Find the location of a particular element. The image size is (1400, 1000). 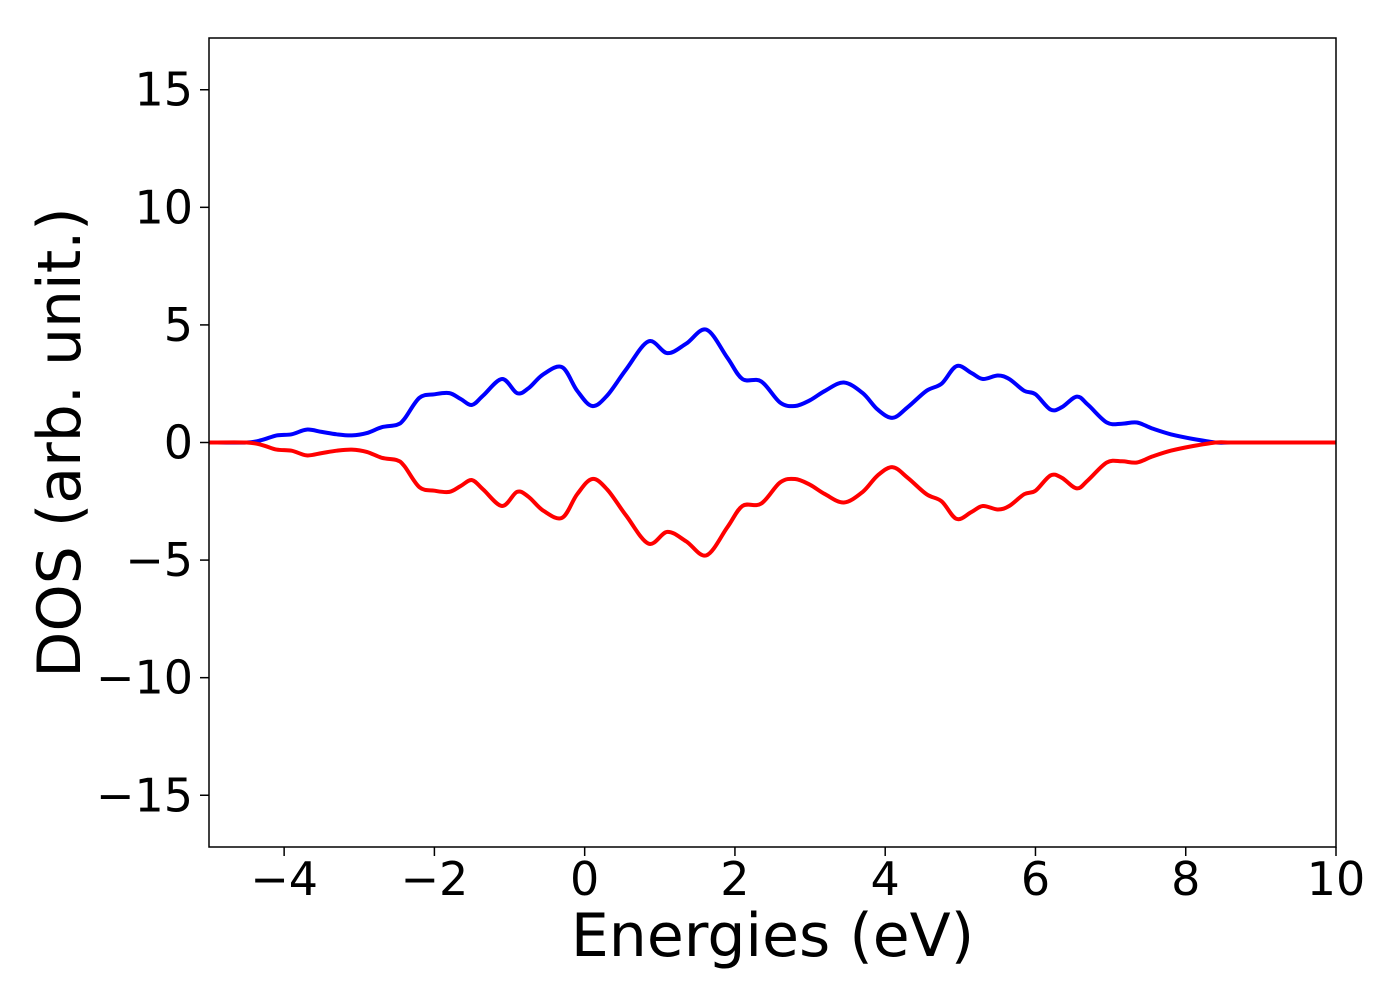

y-tick-label: −15 is located at coordinates (144, 795).